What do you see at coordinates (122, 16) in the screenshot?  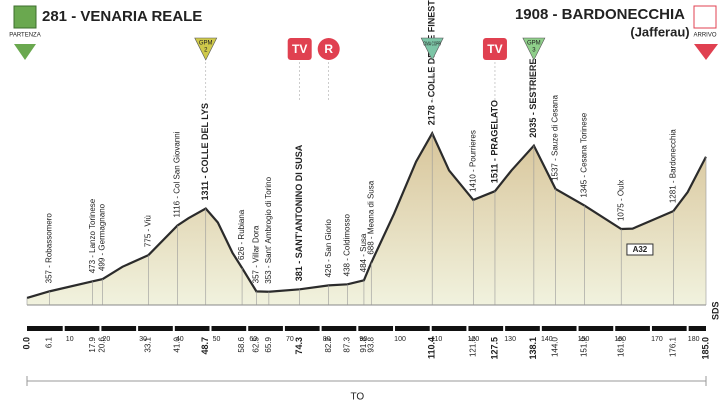 I see `start-title: 281 - VENARIA REALE` at bounding box center [122, 16].